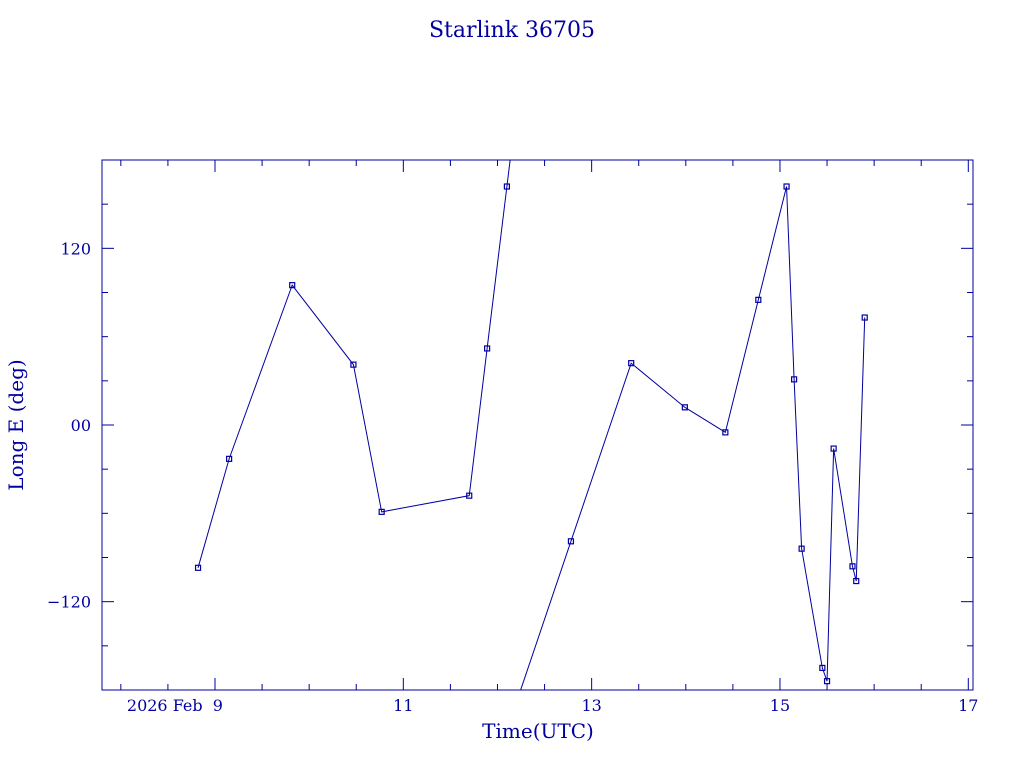  Describe the element at coordinates (968, 705) in the screenshot. I see `x-tick-label: 17` at that location.